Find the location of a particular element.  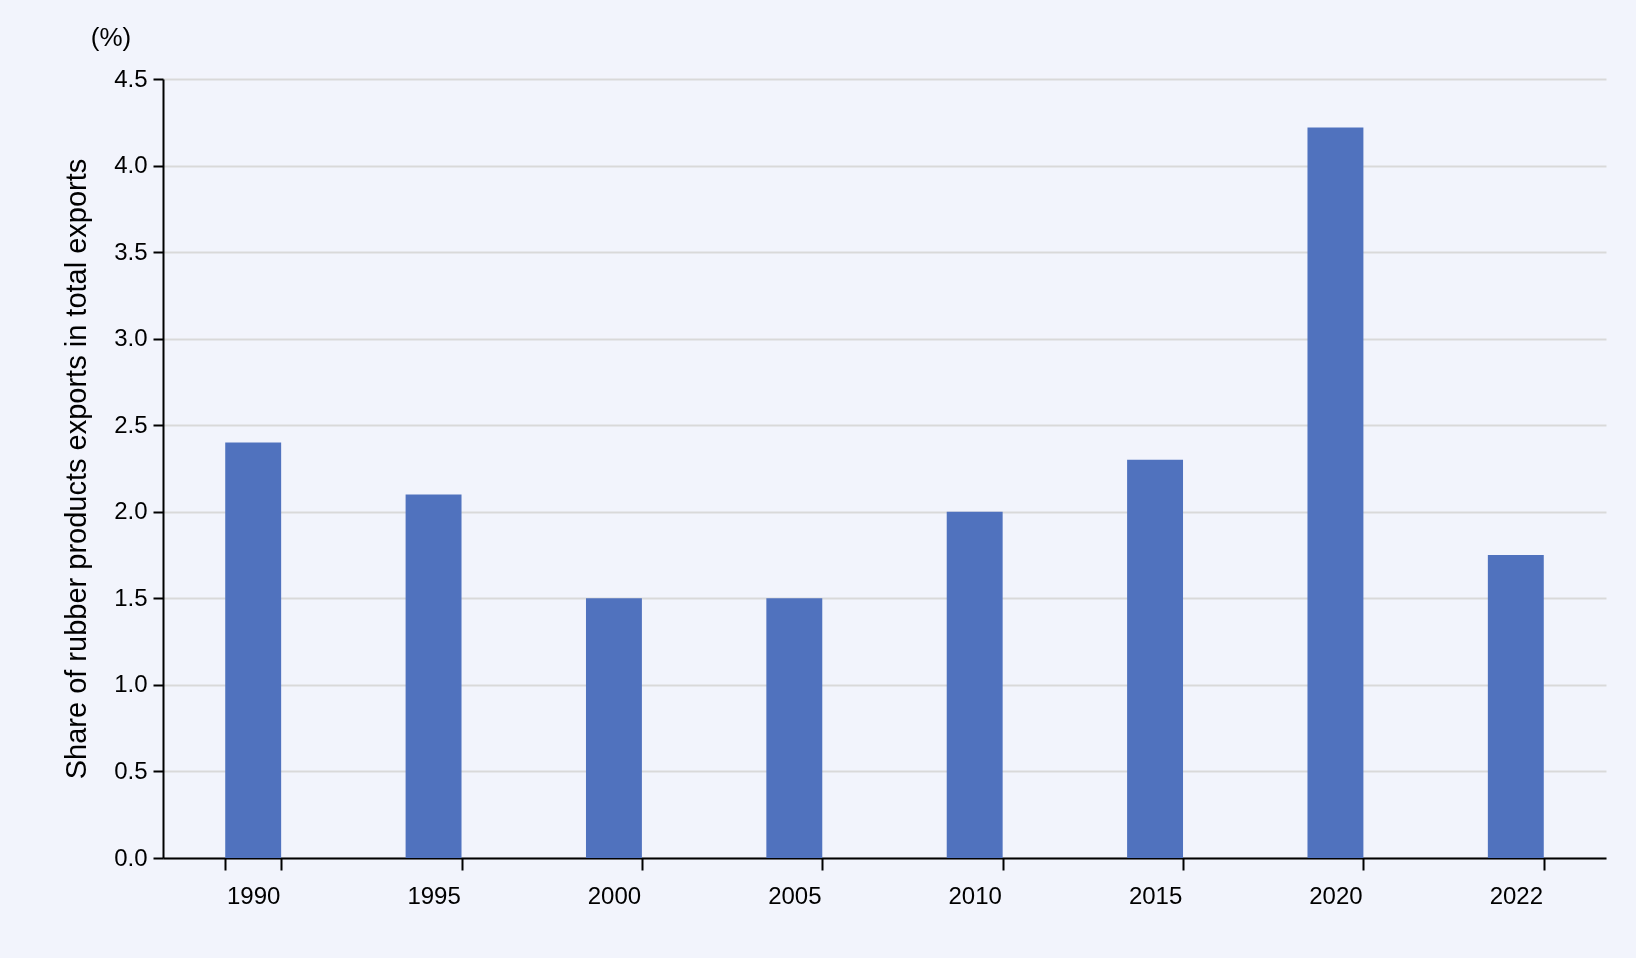

y-tick-label: 3.5 is located at coordinates (131, 251).